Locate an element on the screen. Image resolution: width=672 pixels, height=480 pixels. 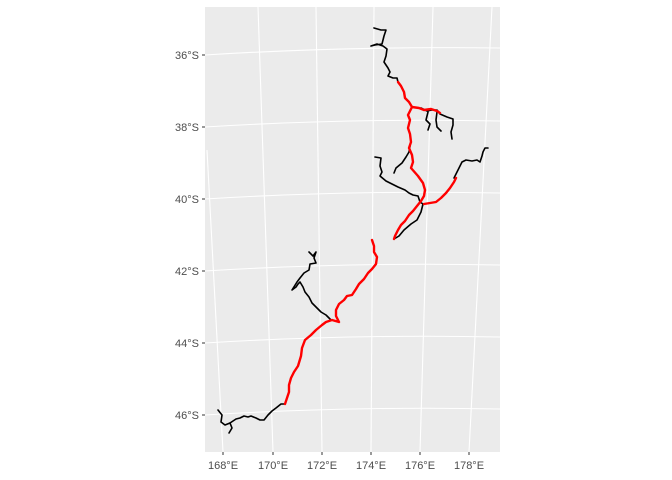
network-line-wairarapa is located at coordinates (408, 221).